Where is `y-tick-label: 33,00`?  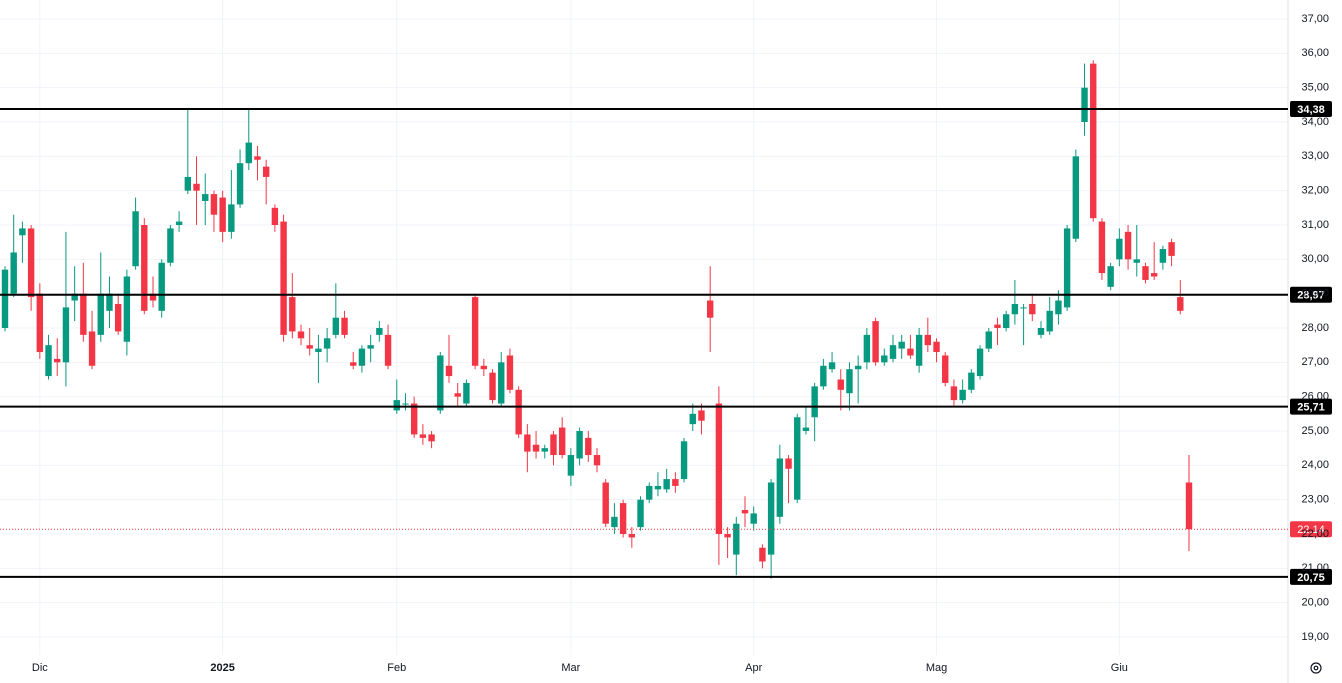
y-tick-label: 33,00 is located at coordinates (1315, 156).